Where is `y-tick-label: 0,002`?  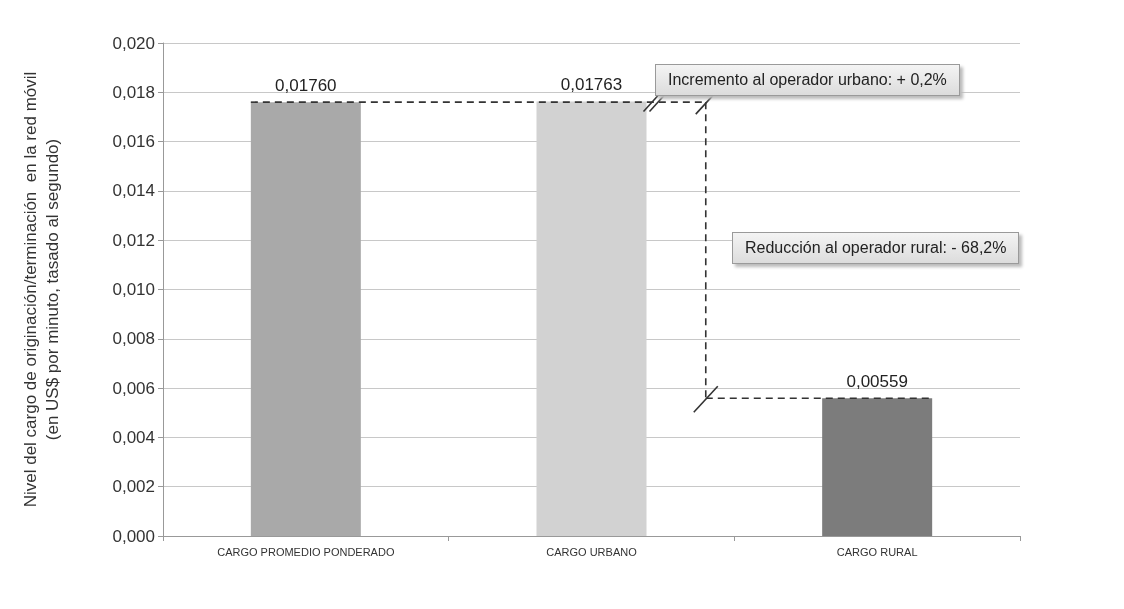
y-tick-label: 0,002 is located at coordinates (133, 487).